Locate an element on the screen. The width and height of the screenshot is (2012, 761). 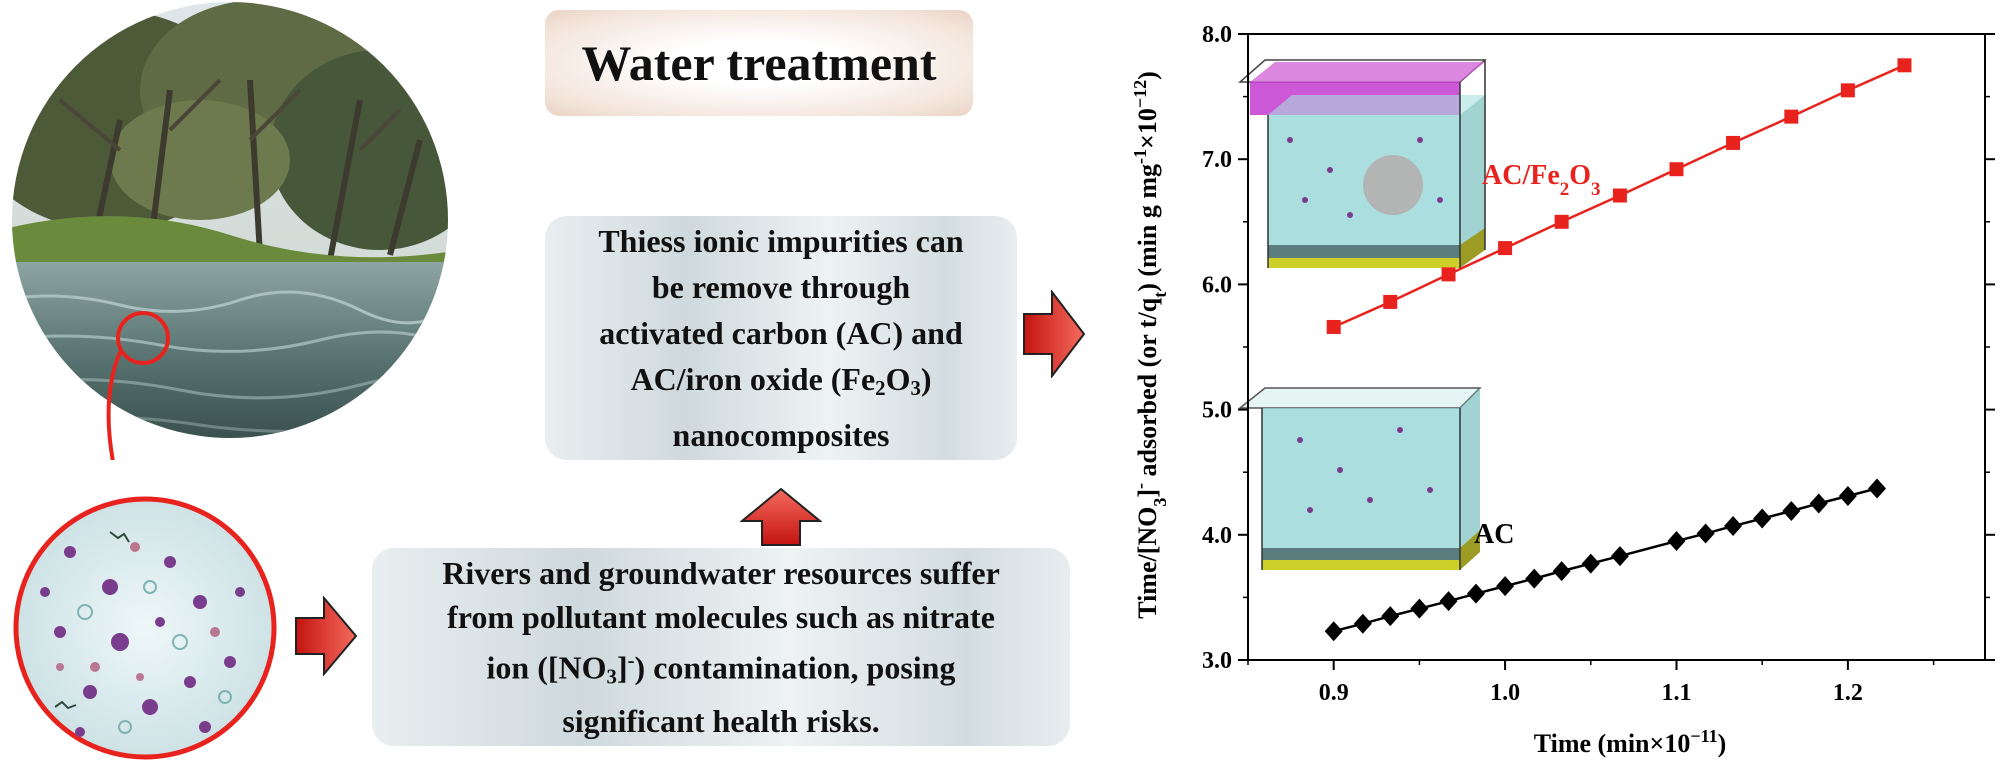
x-axis-ticks: 0.9 1.0 1.1 1.2 is located at coordinates (1591, 683).